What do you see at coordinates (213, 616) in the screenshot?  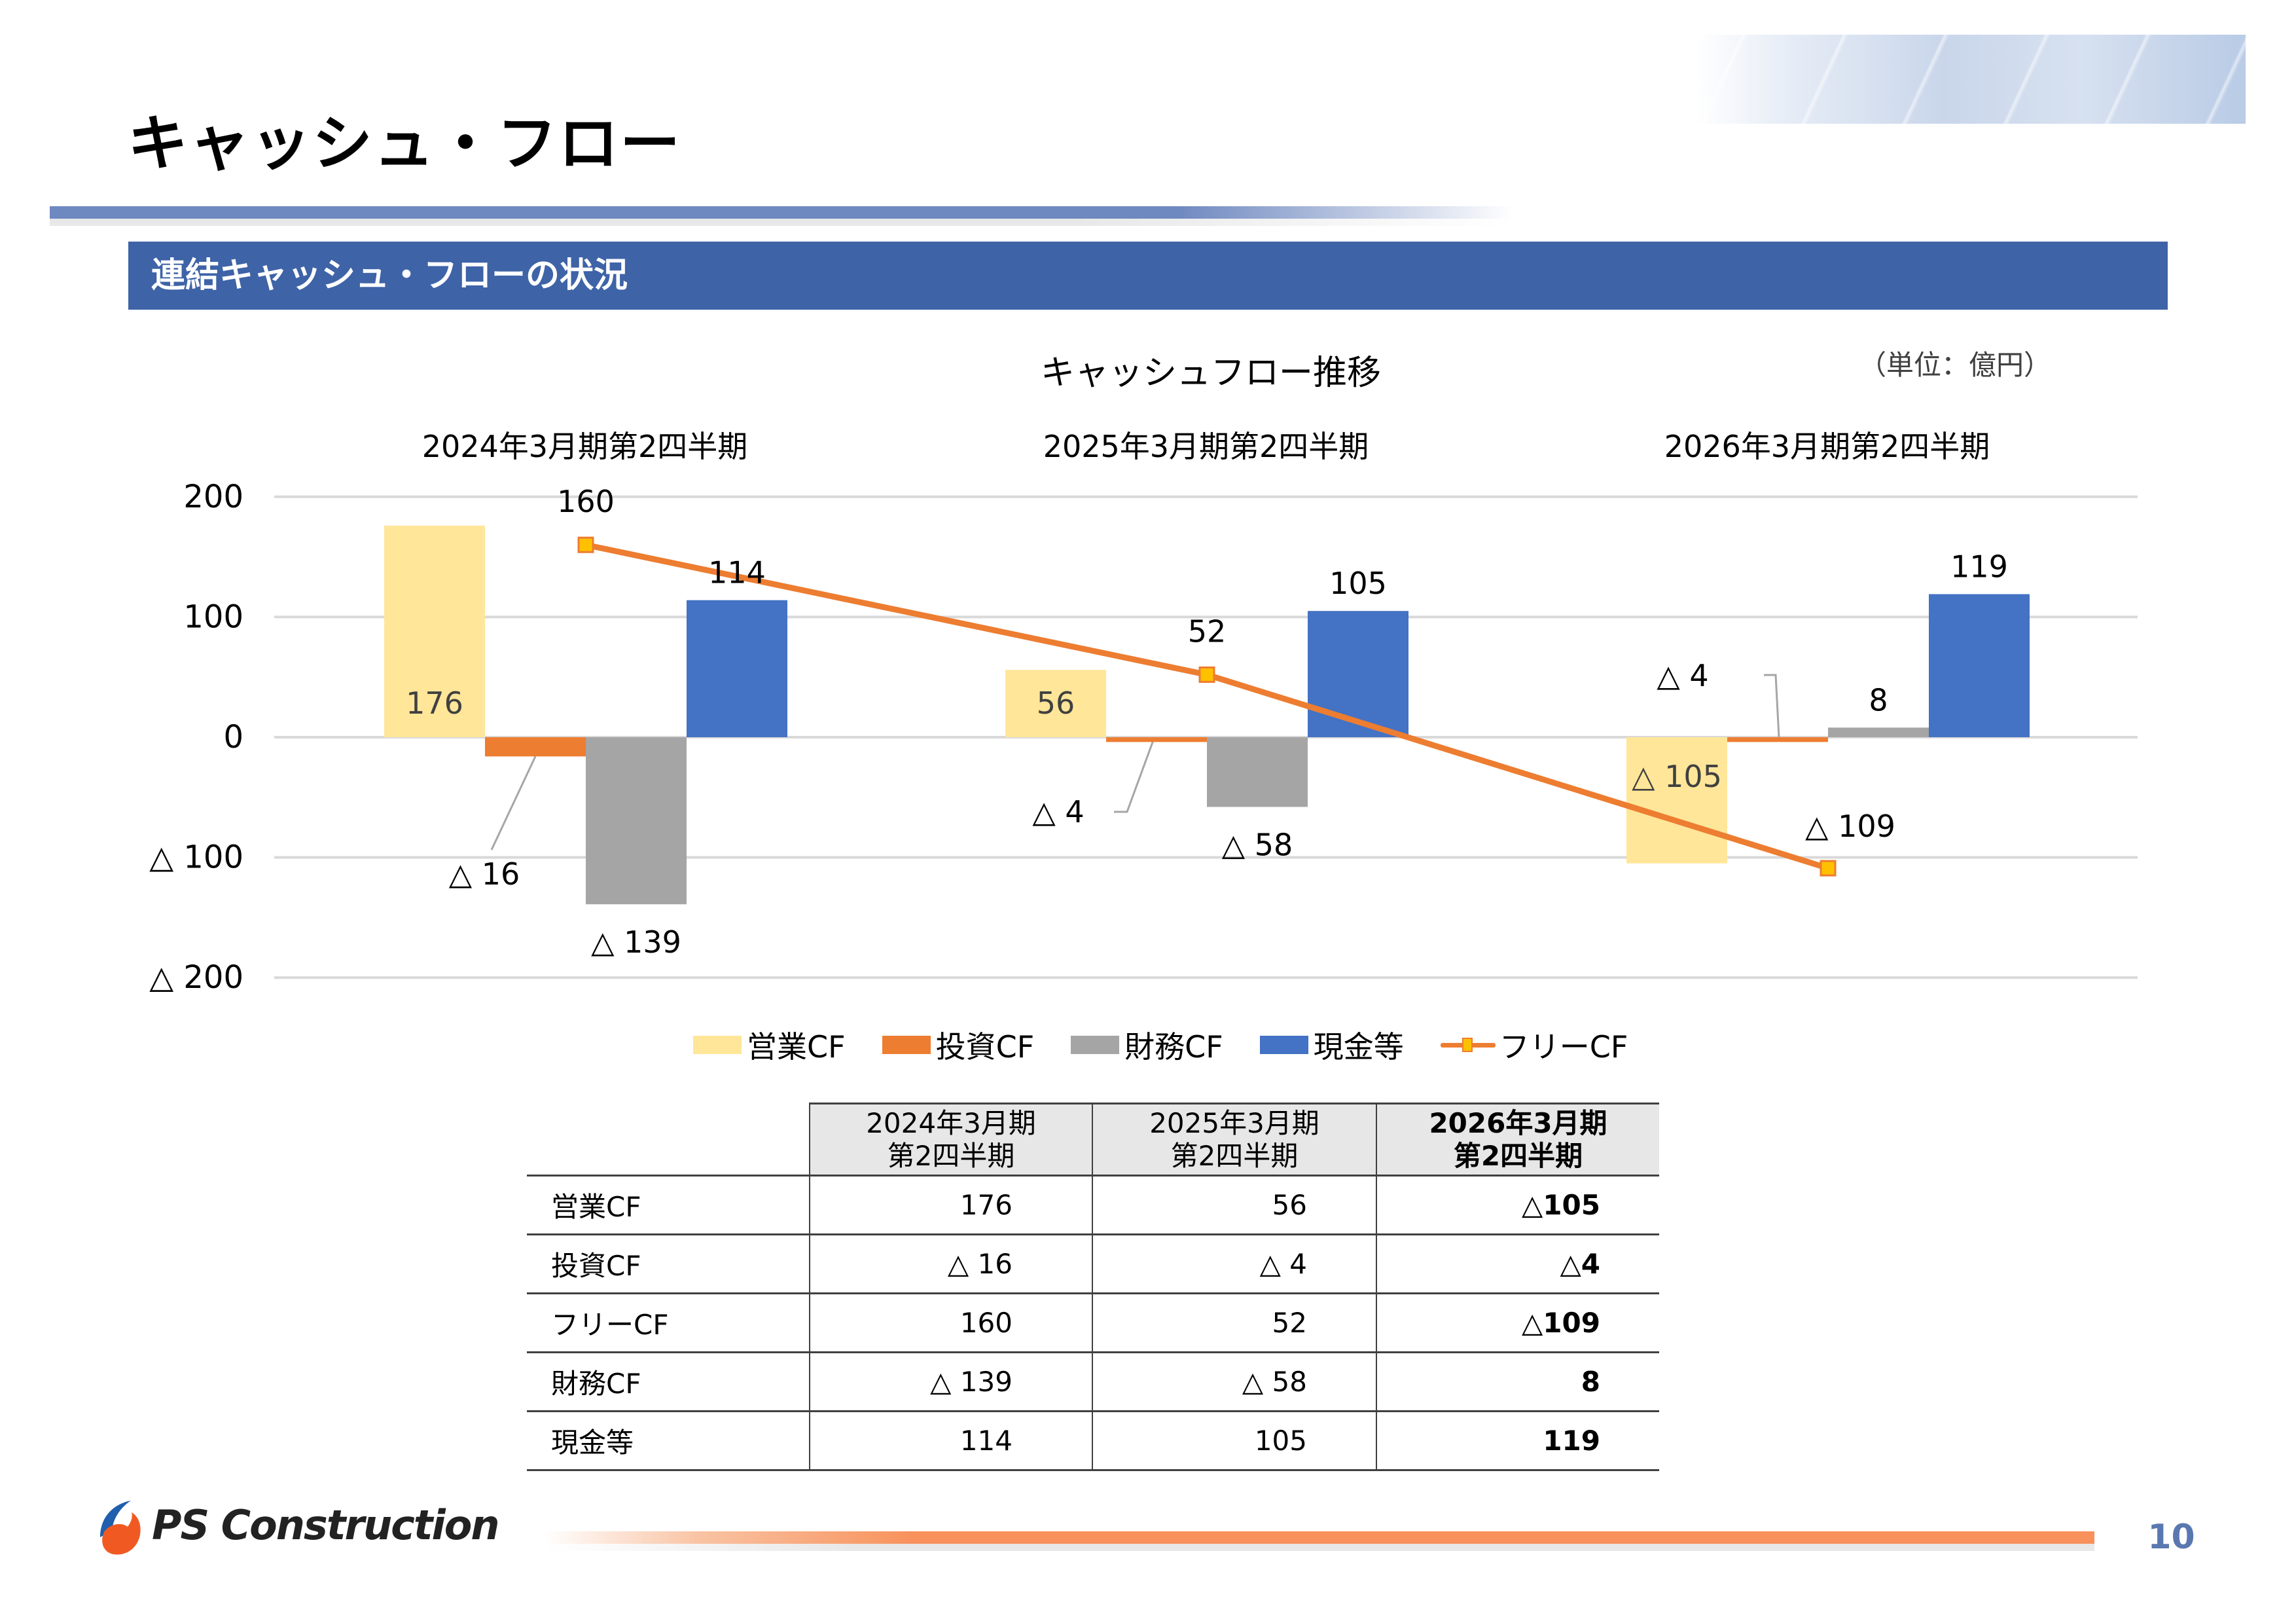 I see `y-tick-label: 100` at bounding box center [213, 616].